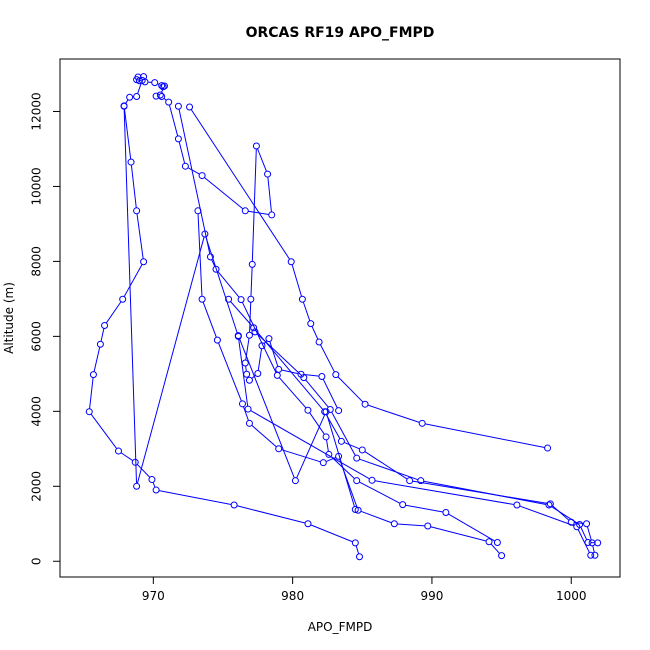 This screenshot has width=650, height=650. What do you see at coordinates (37, 561) in the screenshot?
I see `y-tick-label: 0` at bounding box center [37, 561].